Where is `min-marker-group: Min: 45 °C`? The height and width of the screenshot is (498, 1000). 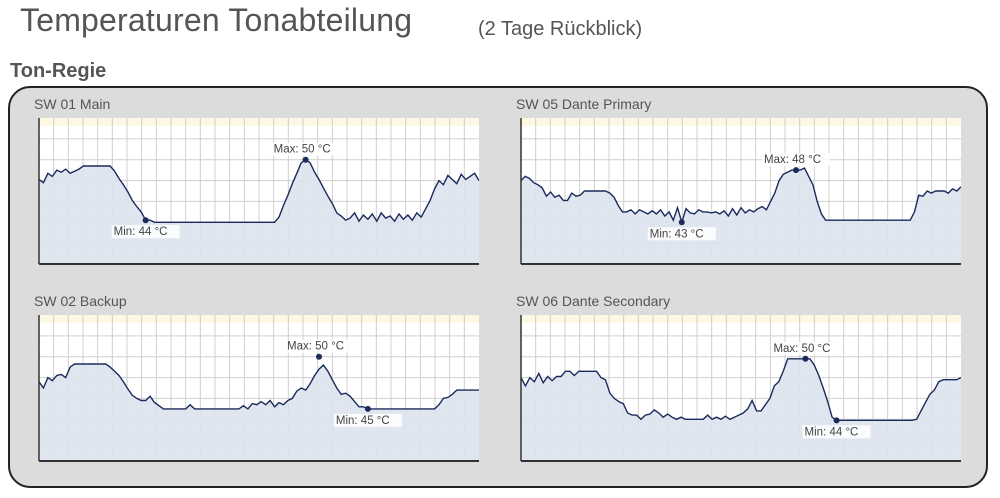 min-marker-group: Min: 45 °C is located at coordinates (367, 416).